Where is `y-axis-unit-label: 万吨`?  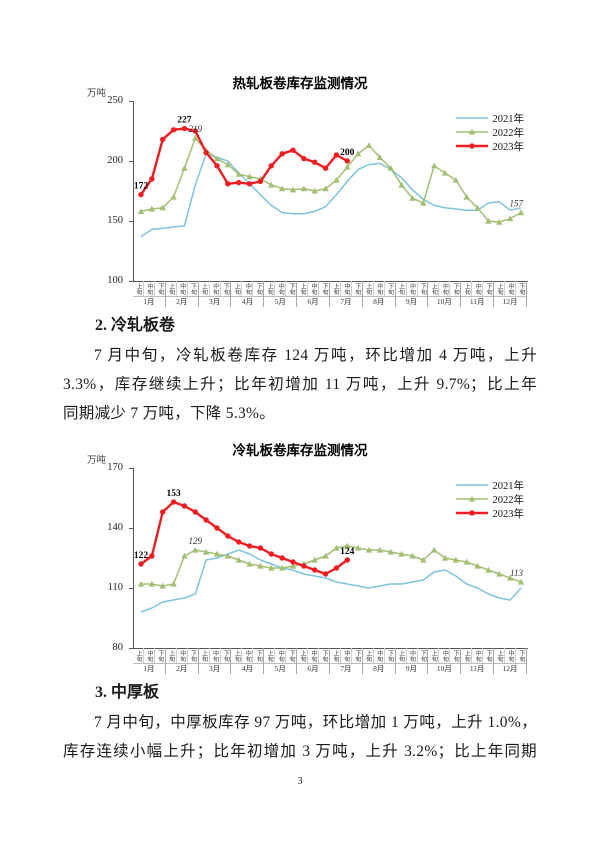
y-axis-unit-label: 万吨 is located at coordinates (97, 94).